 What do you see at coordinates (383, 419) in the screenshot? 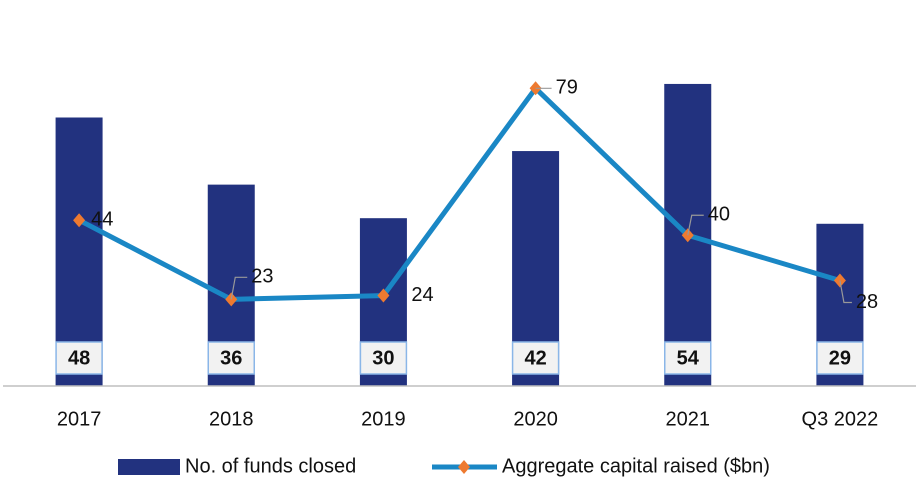
I see `x-tick-label: 2019` at bounding box center [383, 419].